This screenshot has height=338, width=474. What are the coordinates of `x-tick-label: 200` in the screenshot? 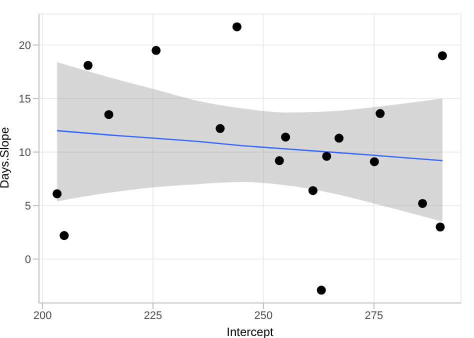 It's located at (42, 316).